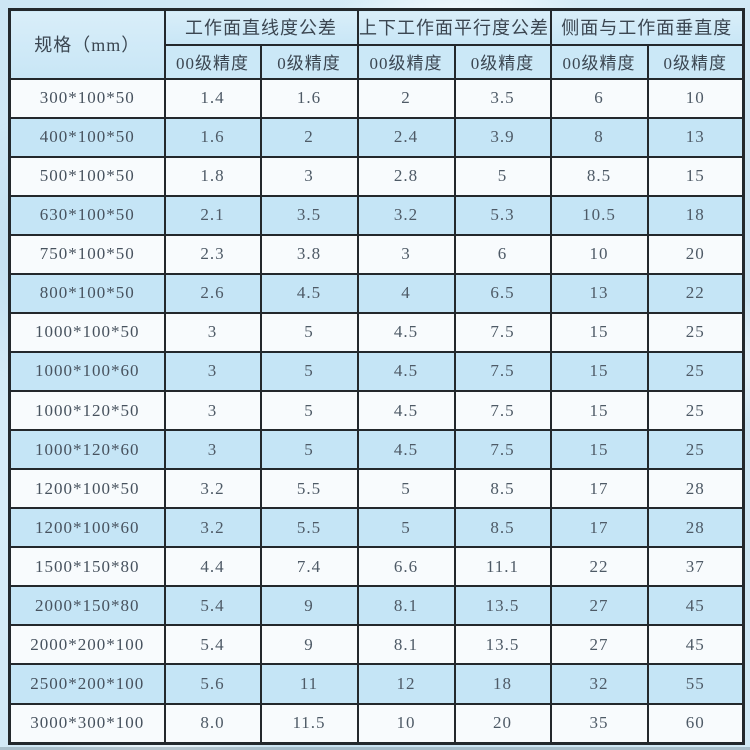 The width and height of the screenshot is (750, 750). What do you see at coordinates (376, 410) in the screenshot?
I see `table-row: 1000*120*50 3 5 4.5 7.5 15 25` at bounding box center [376, 410].